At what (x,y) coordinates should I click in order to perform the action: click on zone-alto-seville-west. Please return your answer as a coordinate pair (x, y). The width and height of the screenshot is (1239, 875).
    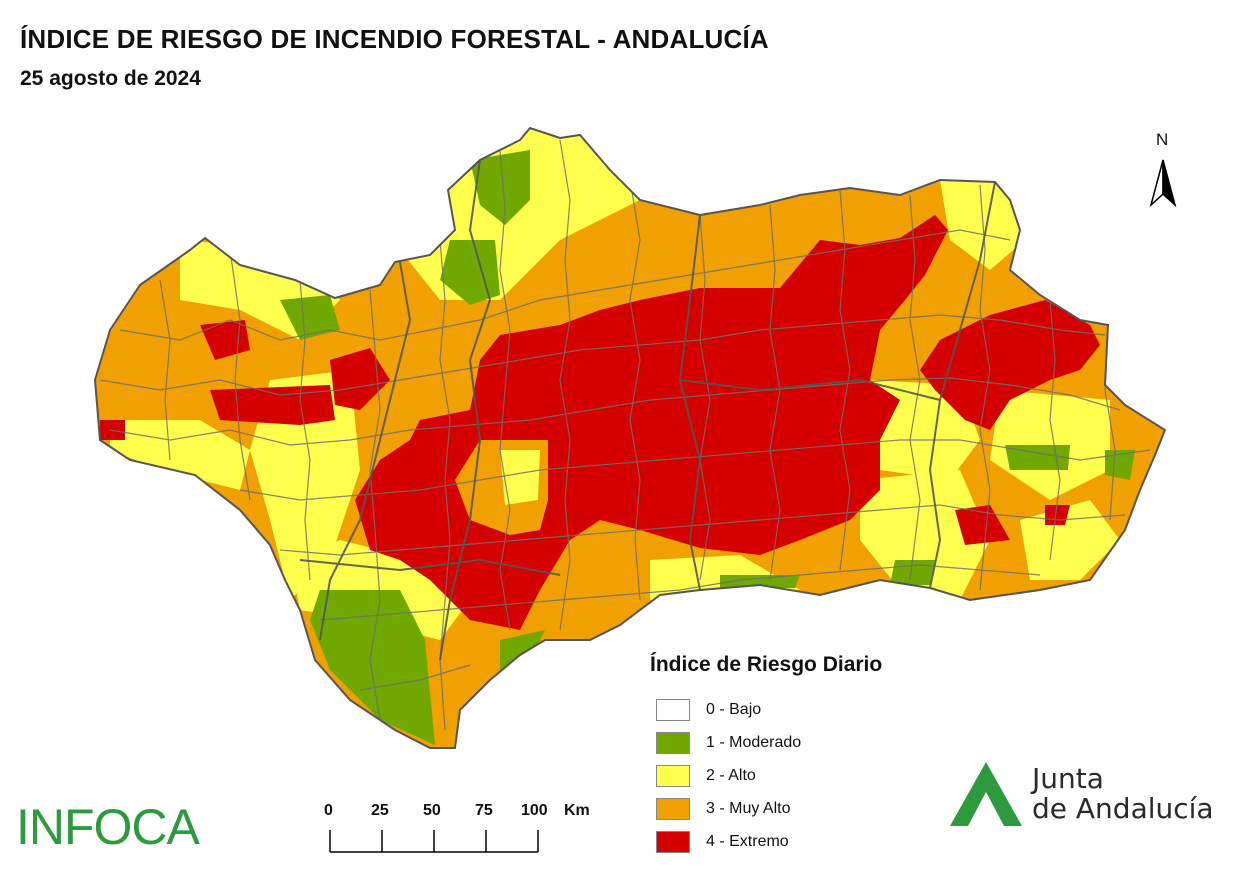
    Looking at the image, I should click on (305, 485).